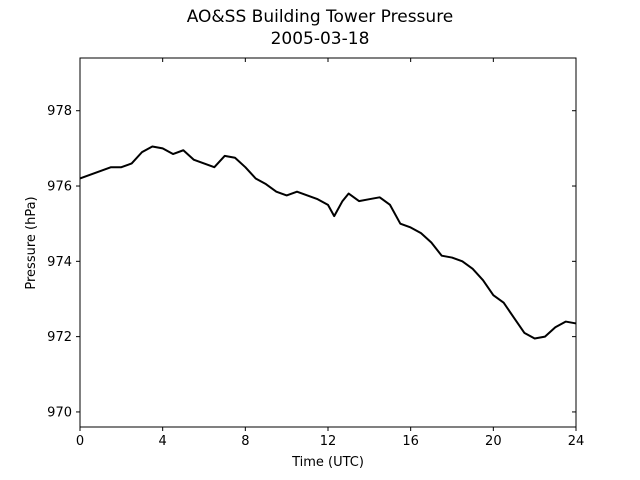  Describe the element at coordinates (163, 441) in the screenshot. I see `x-tick-label: 4` at that location.